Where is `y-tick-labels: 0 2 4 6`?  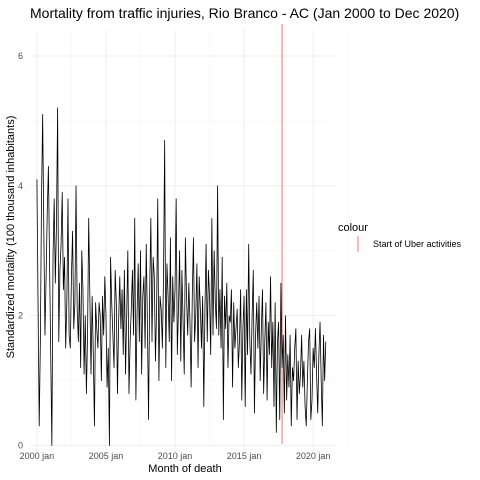 y-tick-labels: 0 2 4 6 is located at coordinates (20, 251).